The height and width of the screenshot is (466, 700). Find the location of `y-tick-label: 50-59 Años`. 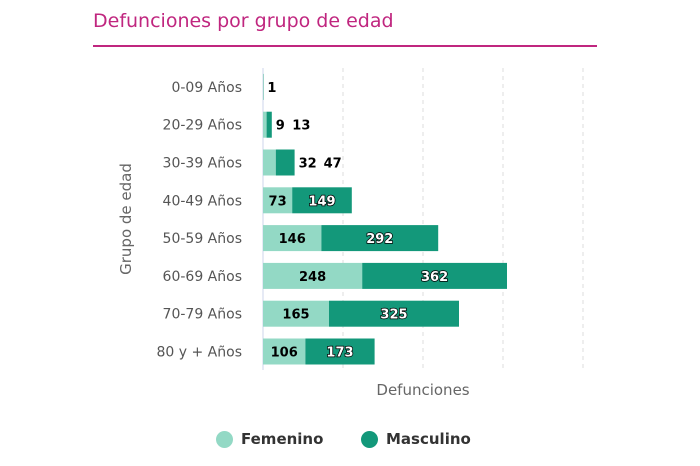

y-tick-label: 50-59 Años is located at coordinates (202, 239).